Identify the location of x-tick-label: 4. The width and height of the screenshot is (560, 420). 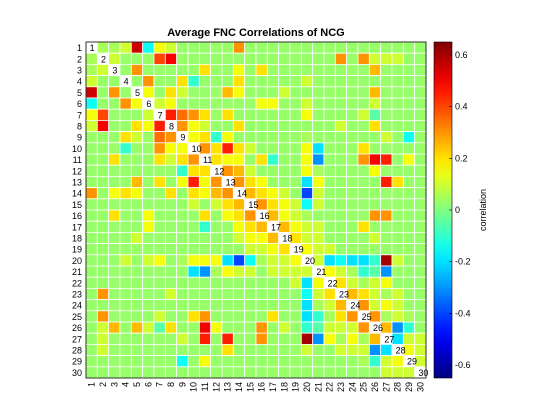
(126, 384).